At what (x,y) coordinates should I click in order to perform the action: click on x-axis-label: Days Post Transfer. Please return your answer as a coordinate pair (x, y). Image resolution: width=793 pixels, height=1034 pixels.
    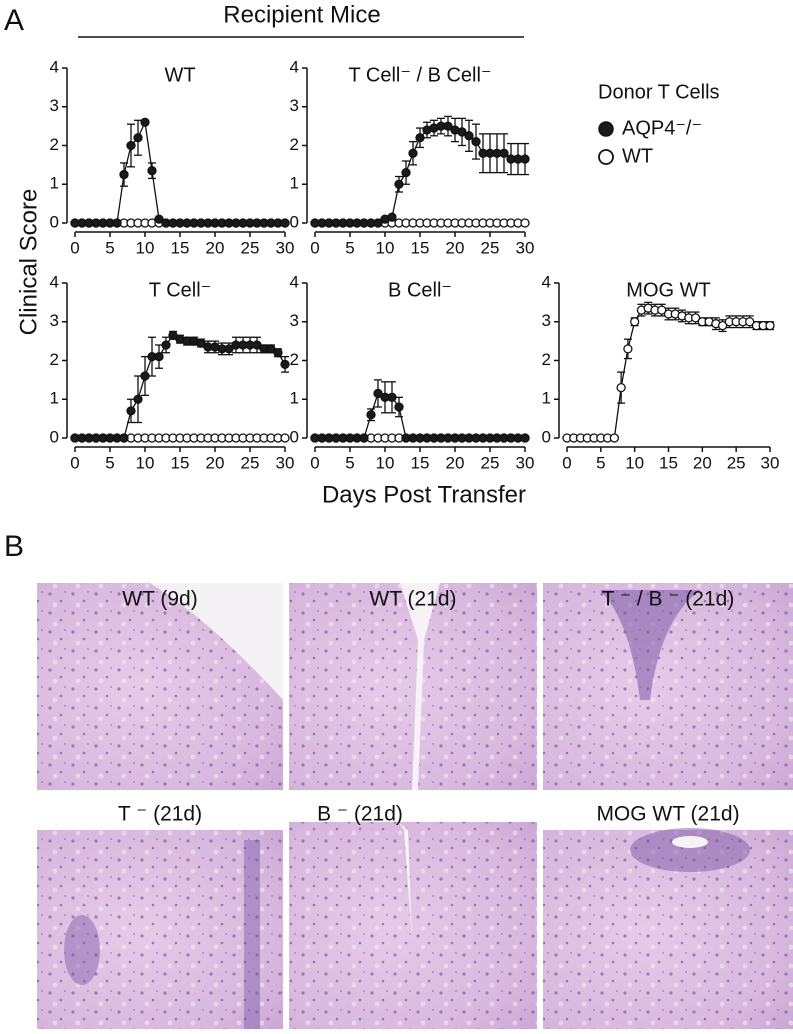
    Looking at the image, I should click on (424, 494).